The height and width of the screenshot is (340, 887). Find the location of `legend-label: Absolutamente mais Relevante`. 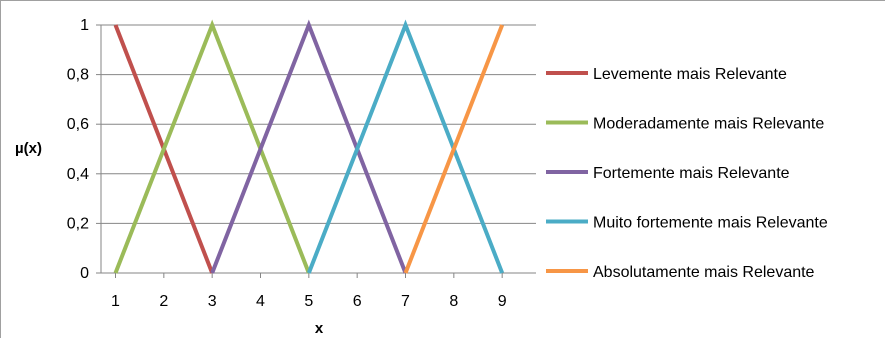

legend-label: Absolutamente mais Relevante is located at coordinates (704, 272).